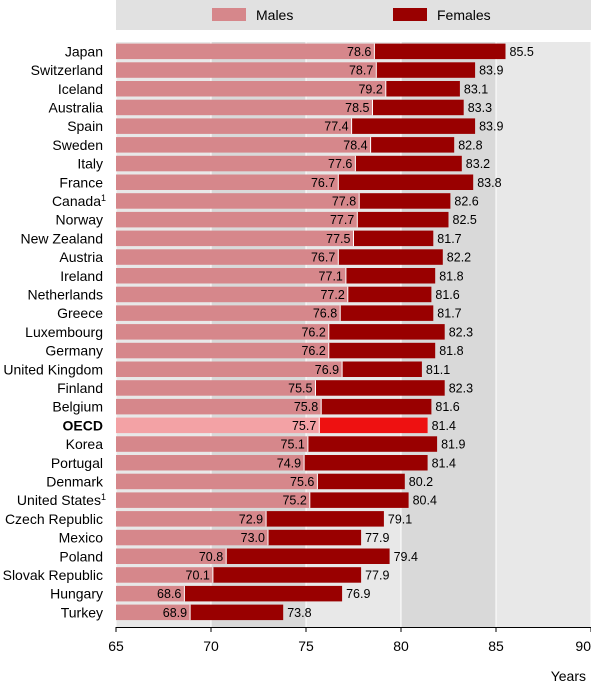 Image resolution: width=591 pixels, height=685 pixels. I want to click on category-label: New Zealand, so click(62, 238).